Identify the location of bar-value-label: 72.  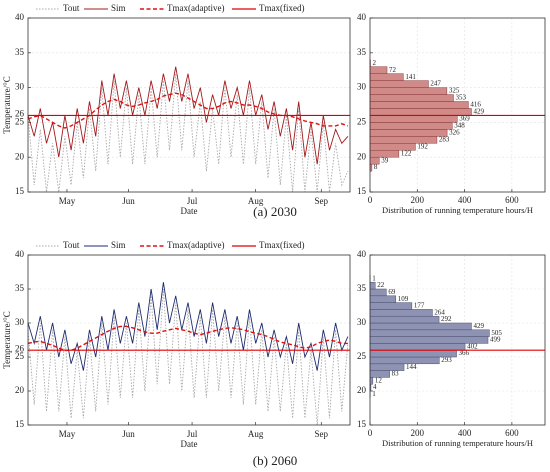
(393, 70).